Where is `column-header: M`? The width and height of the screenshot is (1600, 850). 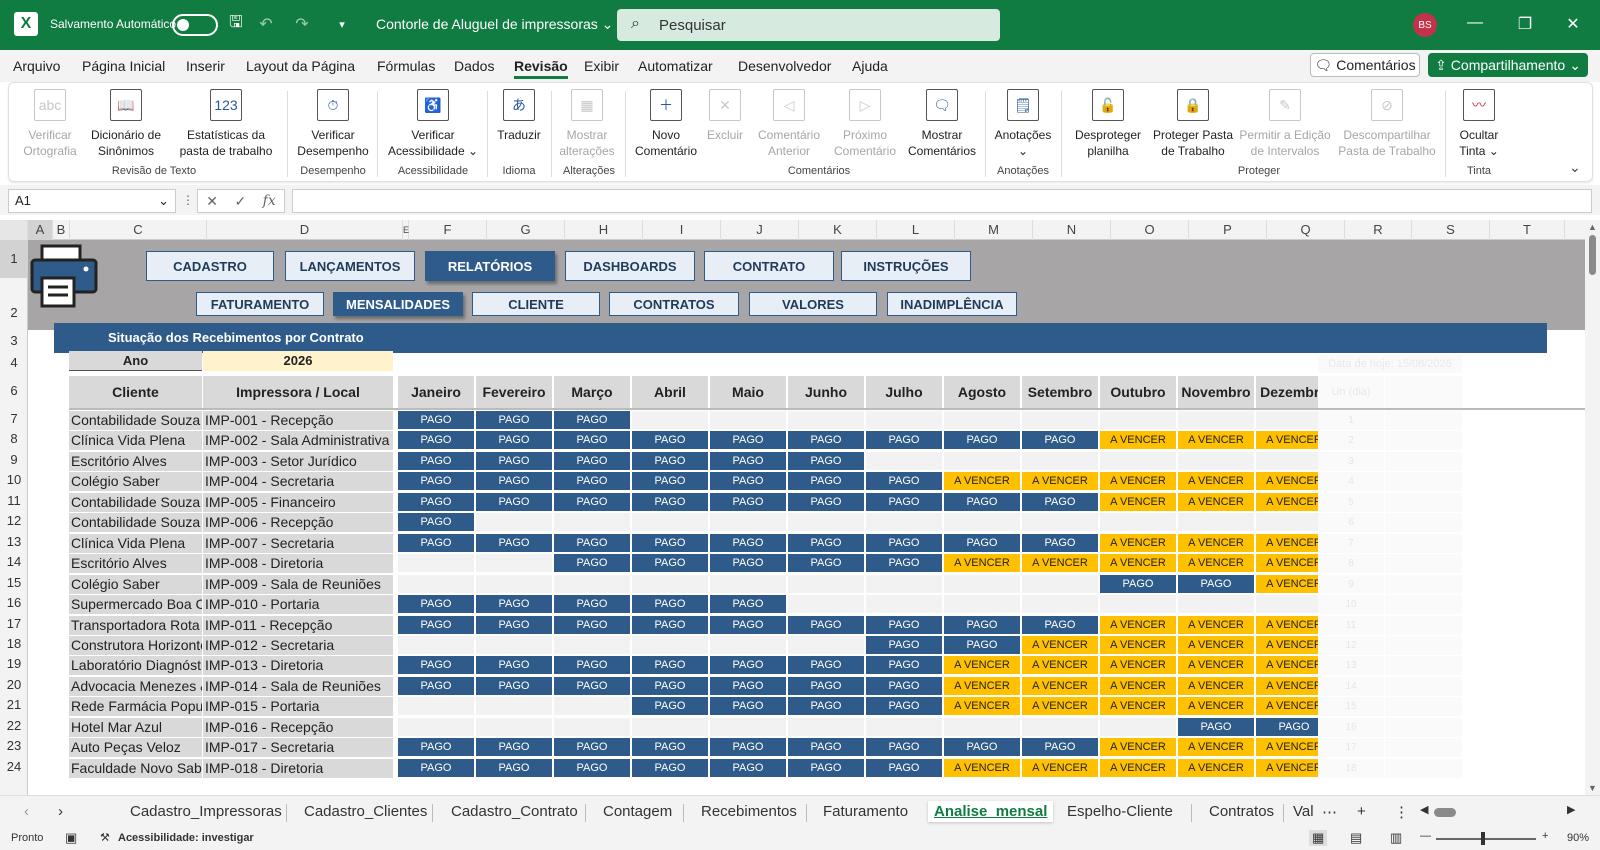 column-header: M is located at coordinates (994, 230).